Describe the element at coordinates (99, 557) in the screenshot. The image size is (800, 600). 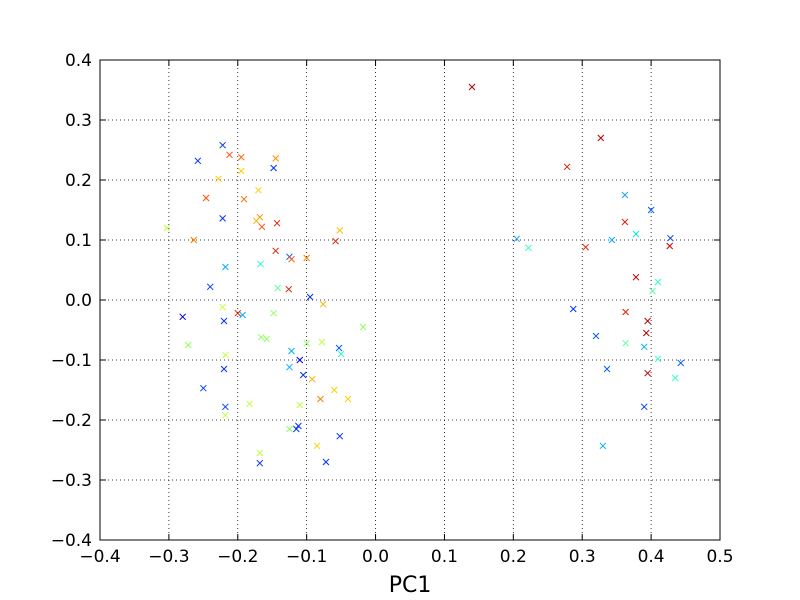
I see `x-tick-label: −0.4` at that location.